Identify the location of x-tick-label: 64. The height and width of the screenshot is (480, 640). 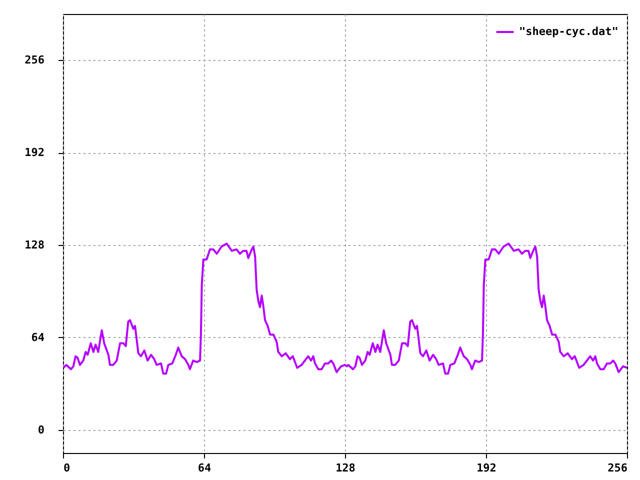
(205, 468).